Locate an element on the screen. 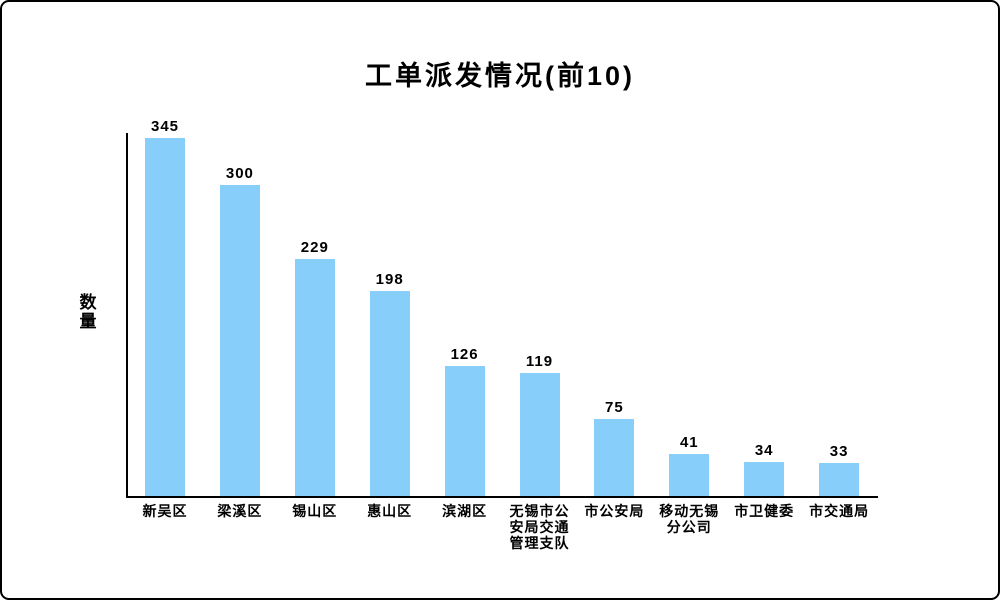 The image size is (1000, 600). bar-value-label: 41 is located at coordinates (689, 442).